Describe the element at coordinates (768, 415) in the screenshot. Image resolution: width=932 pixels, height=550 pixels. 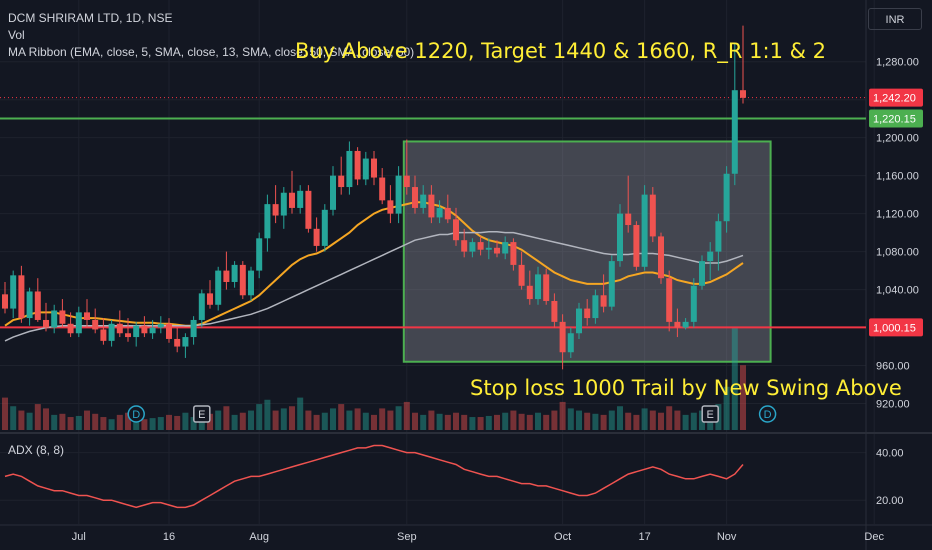
I see `event-marker-label: D` at that location.